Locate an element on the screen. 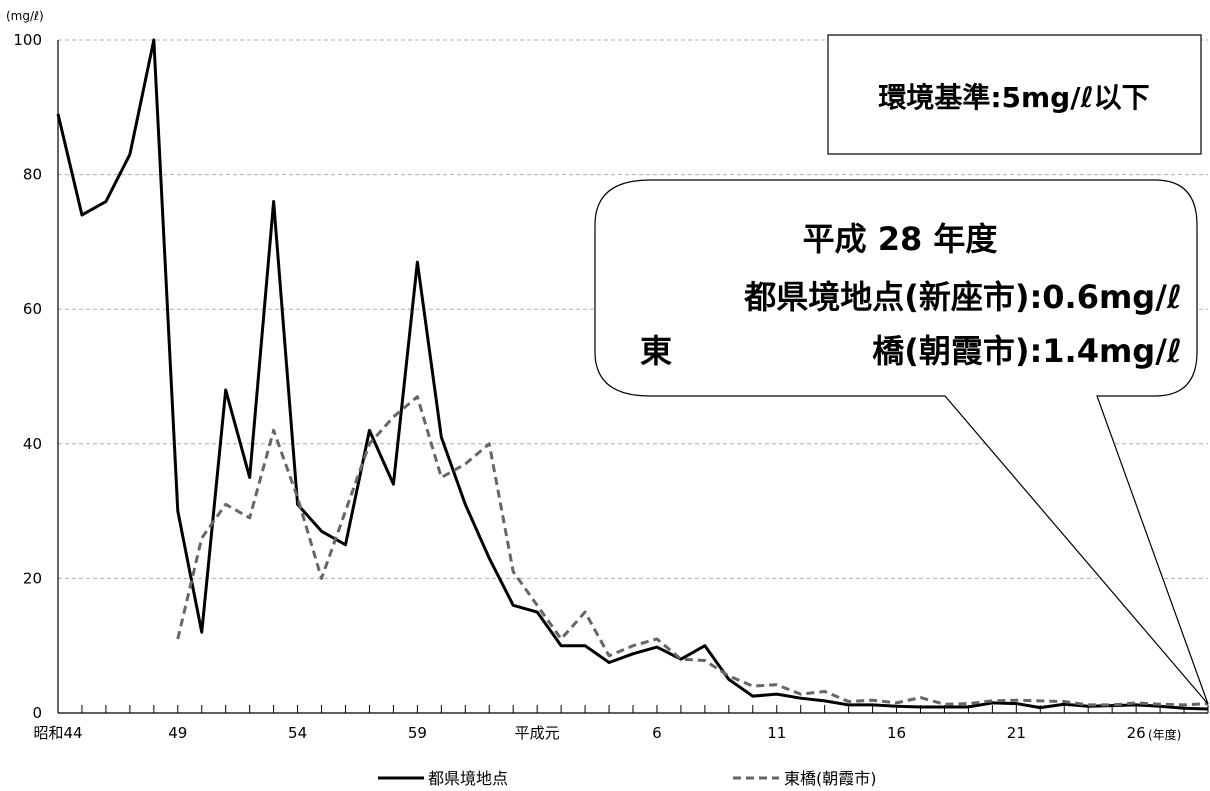  x-tick-label: 59 is located at coordinates (417, 733).